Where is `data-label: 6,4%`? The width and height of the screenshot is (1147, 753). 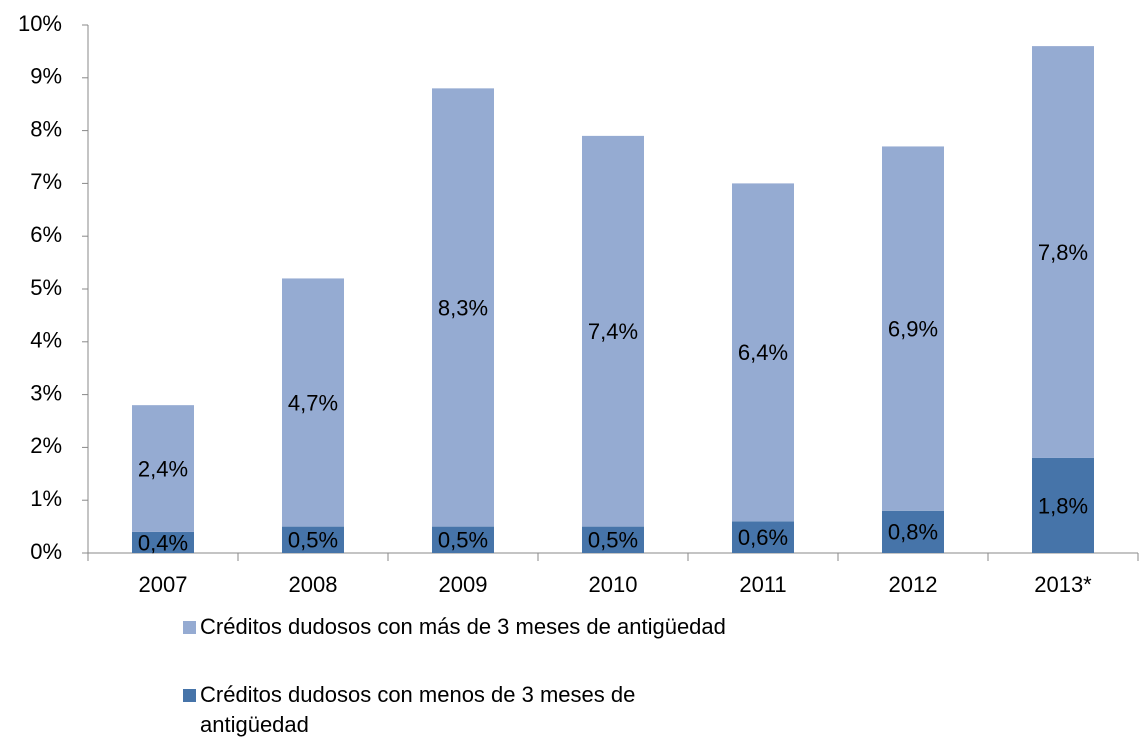
data-label: 6,4% is located at coordinates (763, 352).